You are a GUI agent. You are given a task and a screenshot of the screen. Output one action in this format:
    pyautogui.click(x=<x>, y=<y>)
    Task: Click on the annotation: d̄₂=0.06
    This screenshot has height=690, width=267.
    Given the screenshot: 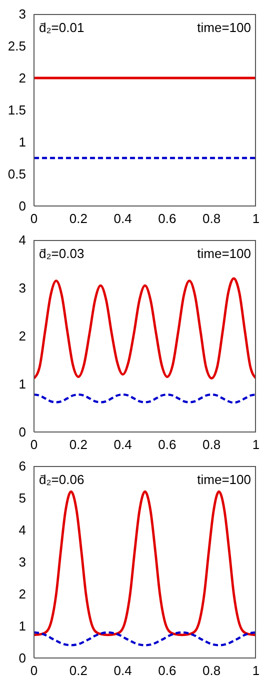 What is the action you would take?
    pyautogui.click(x=61, y=479)
    